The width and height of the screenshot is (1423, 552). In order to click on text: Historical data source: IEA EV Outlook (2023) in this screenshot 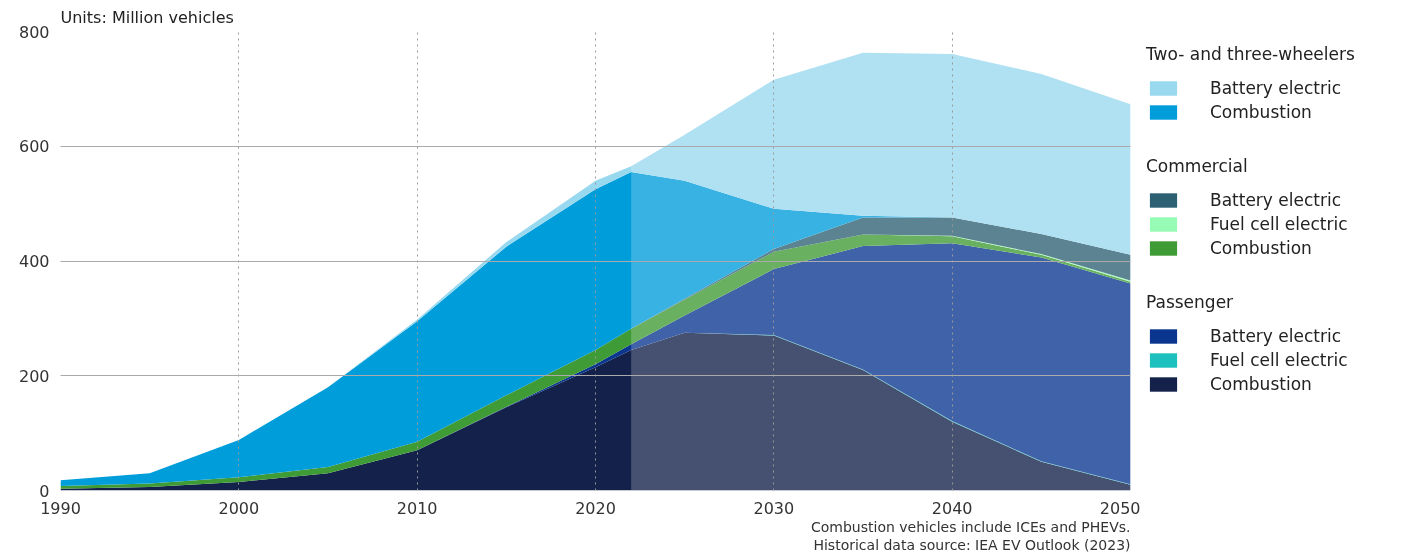, I will do `click(972, 544)`.